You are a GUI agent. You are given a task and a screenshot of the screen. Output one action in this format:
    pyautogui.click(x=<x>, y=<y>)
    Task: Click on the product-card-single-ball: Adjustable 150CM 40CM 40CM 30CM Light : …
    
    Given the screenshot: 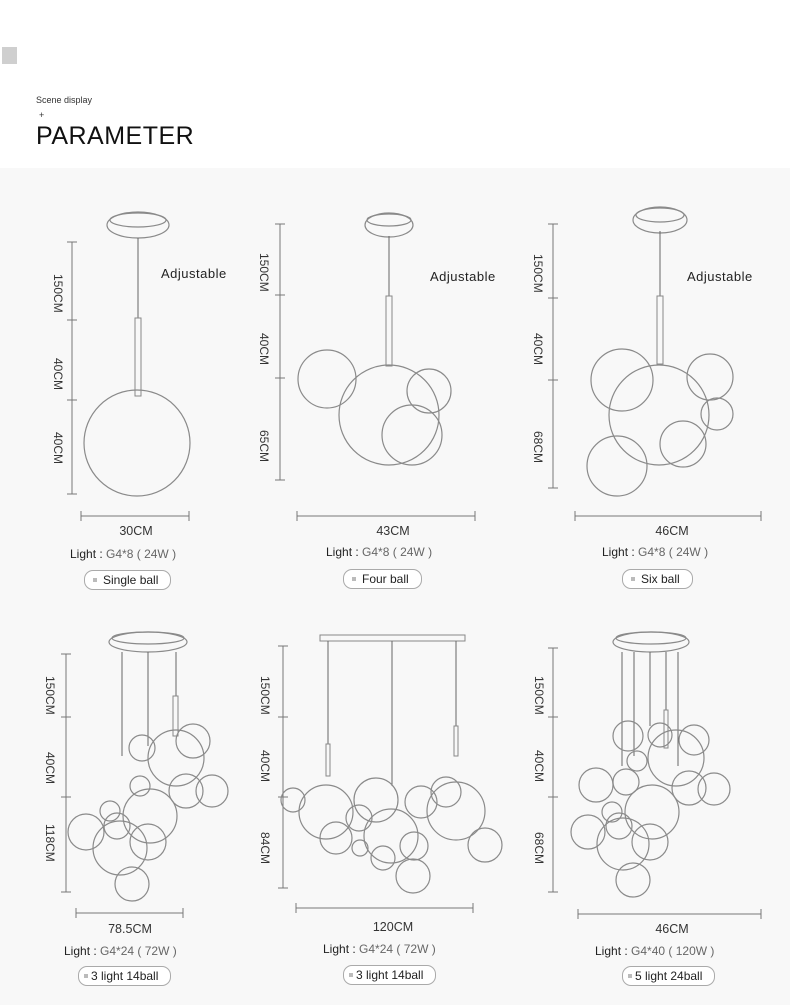 What is the action you would take?
    pyautogui.click(x=131, y=379)
    